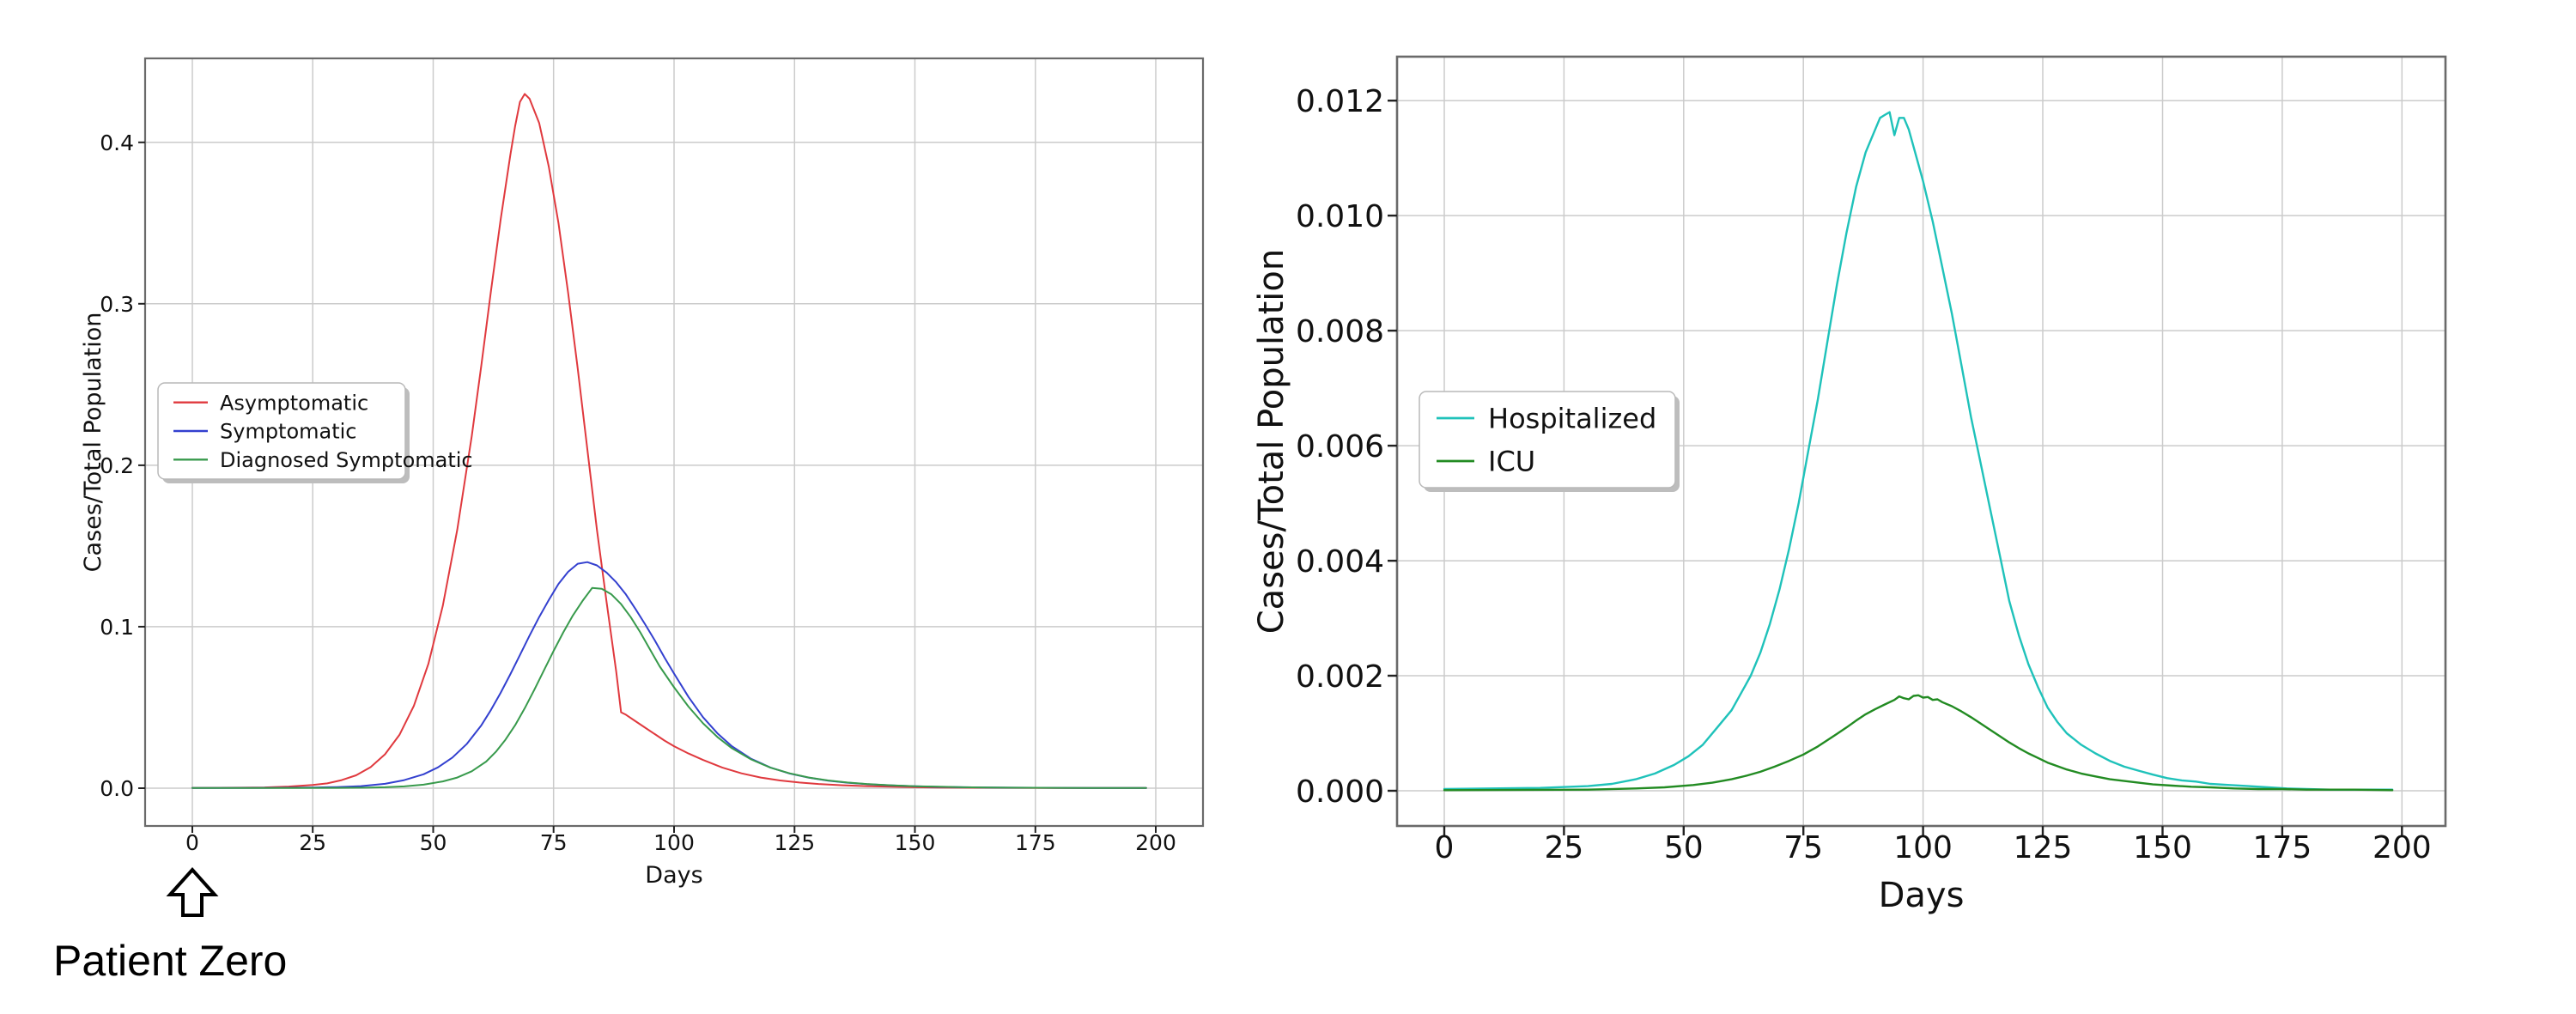 The image size is (2576, 1014). Describe the element at coordinates (1340, 562) in the screenshot. I see `y-tick-label: 0.004` at that location.